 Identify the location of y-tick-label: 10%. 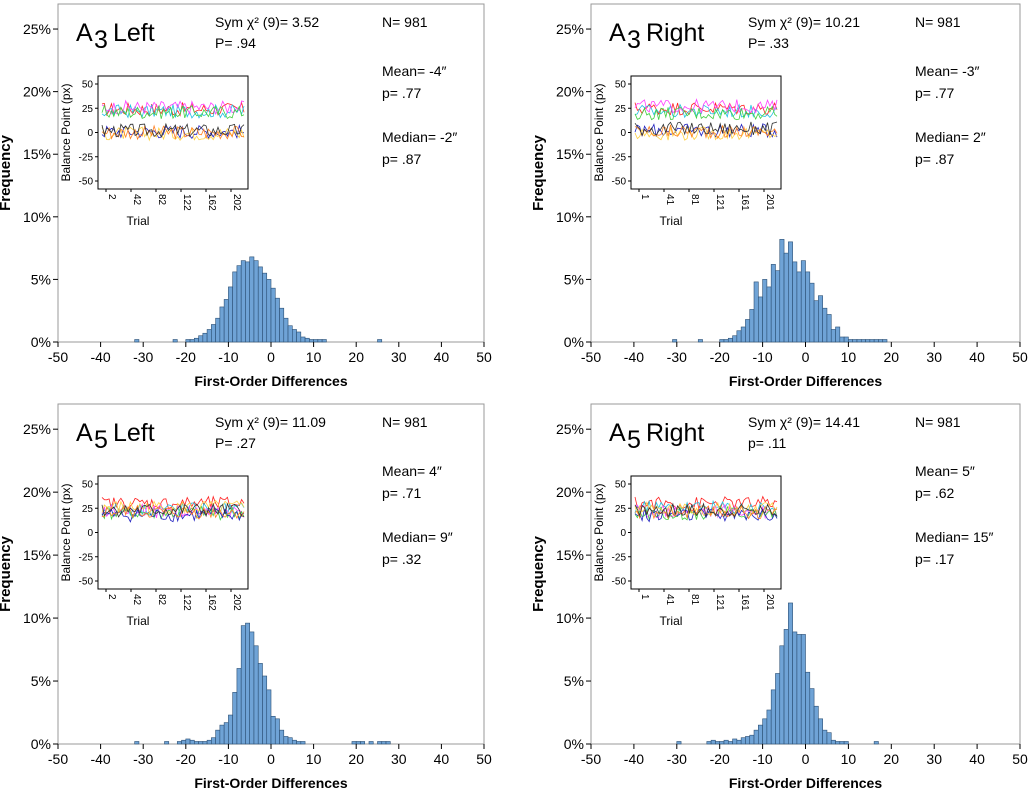
(570, 217).